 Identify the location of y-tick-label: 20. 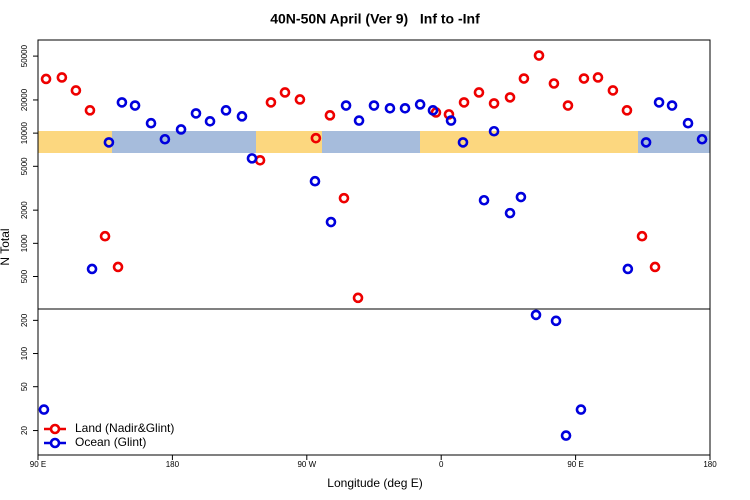
(24, 430).